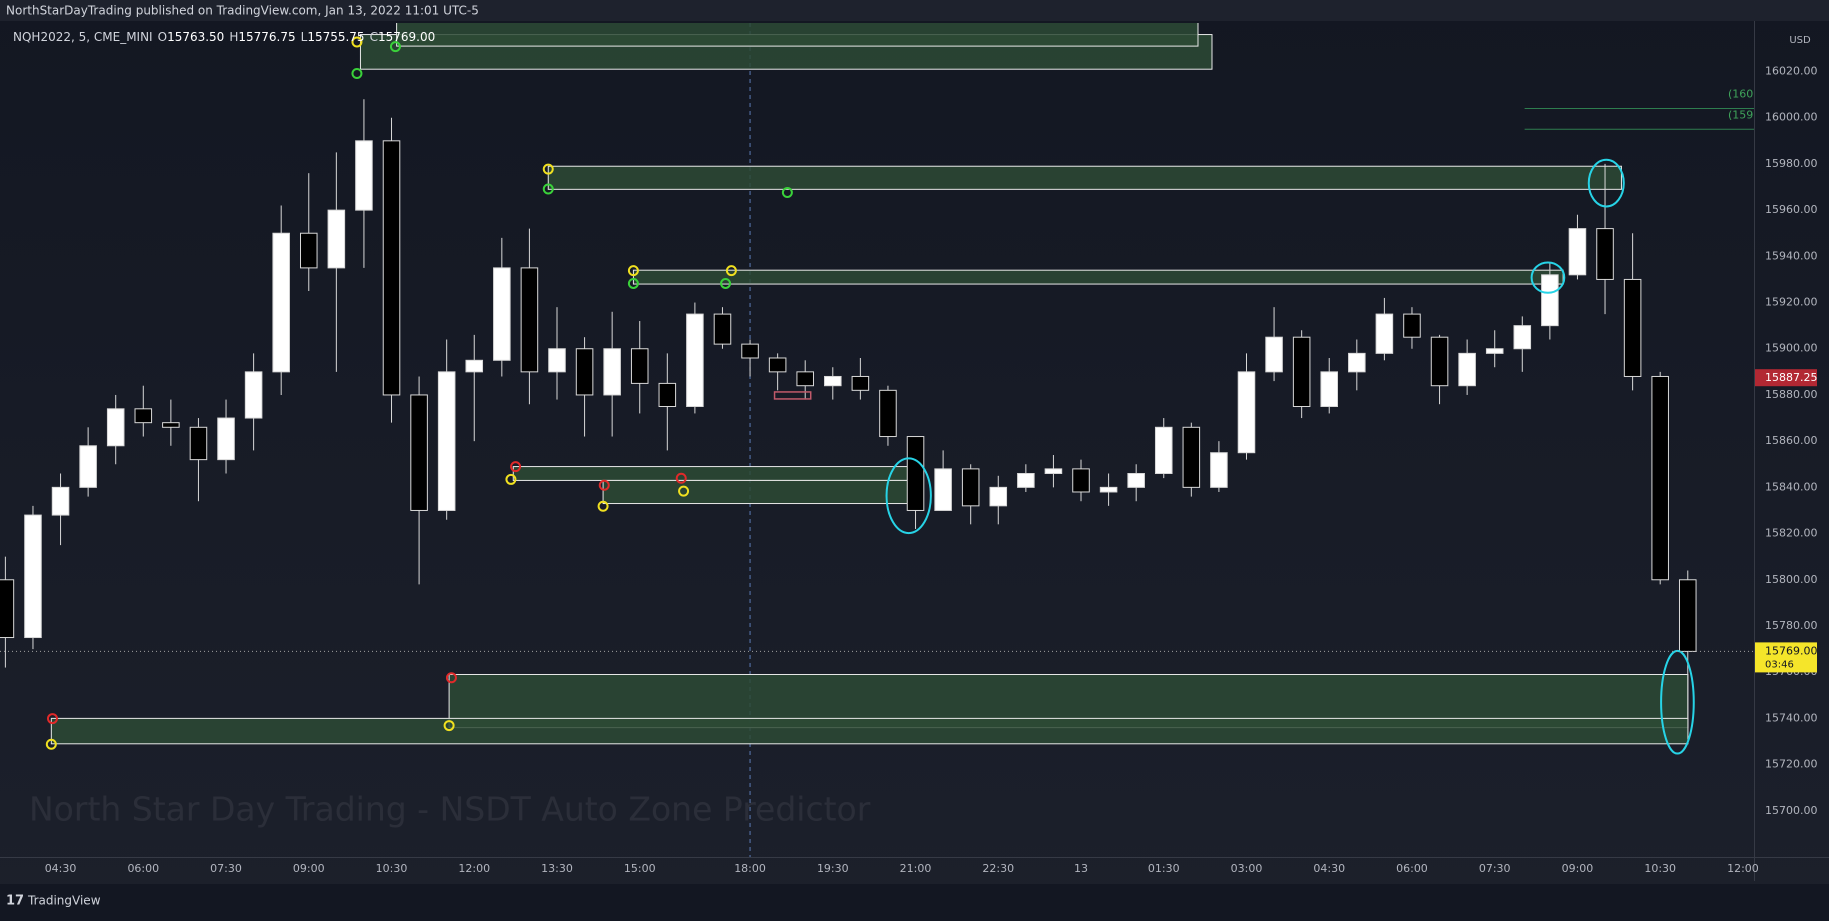 This screenshot has height=921, width=1829. Describe the element at coordinates (64, 901) in the screenshot. I see `footer-brand: TradingView` at that location.